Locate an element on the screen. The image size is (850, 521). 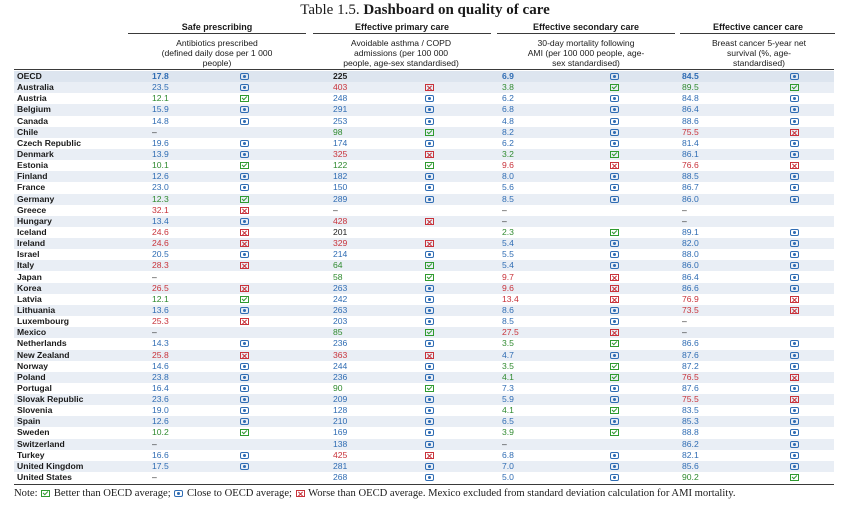
indicator-value: 17.8 is located at coordinates (160, 76).